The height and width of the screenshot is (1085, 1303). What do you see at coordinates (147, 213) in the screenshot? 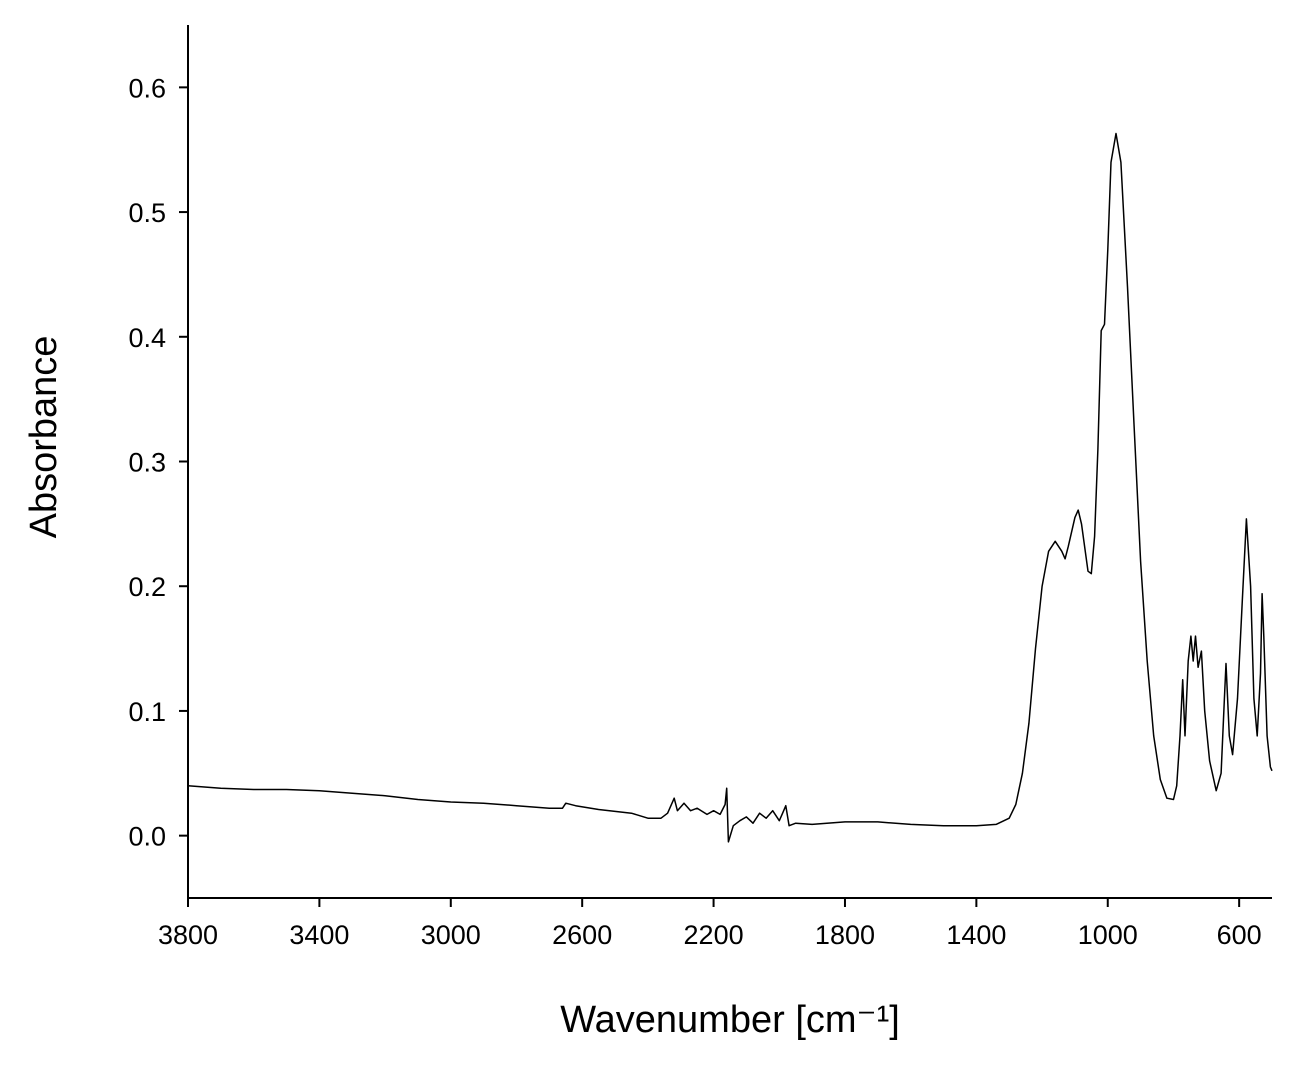
I see `y-tick-label: 0.5` at bounding box center [147, 213].